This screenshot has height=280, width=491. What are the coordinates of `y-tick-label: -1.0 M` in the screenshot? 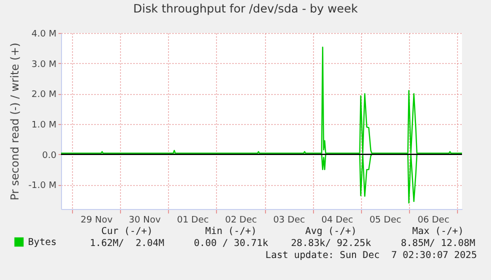 It's located at (42, 186).